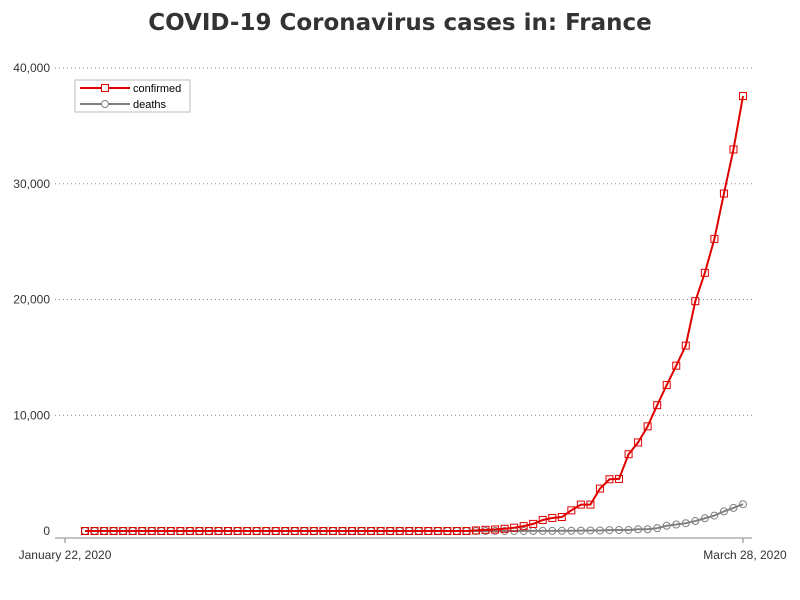 This screenshot has width=800, height=600. What do you see at coordinates (400, 23) in the screenshot?
I see `chart-title: COVID-19 Coronavirus cases in: France` at bounding box center [400, 23].